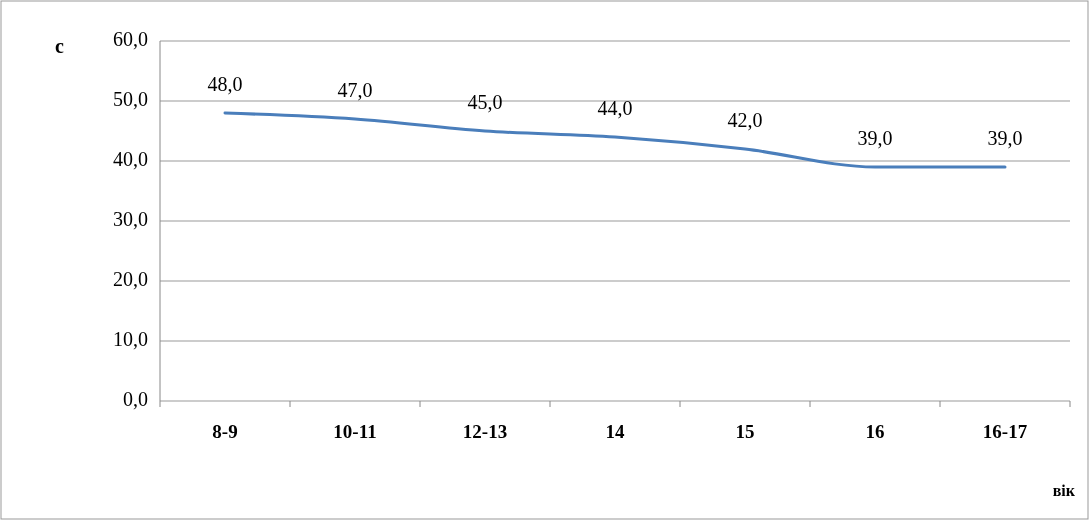  Describe the element at coordinates (1064, 490) in the screenshot. I see `x-axis-title: вік` at that location.